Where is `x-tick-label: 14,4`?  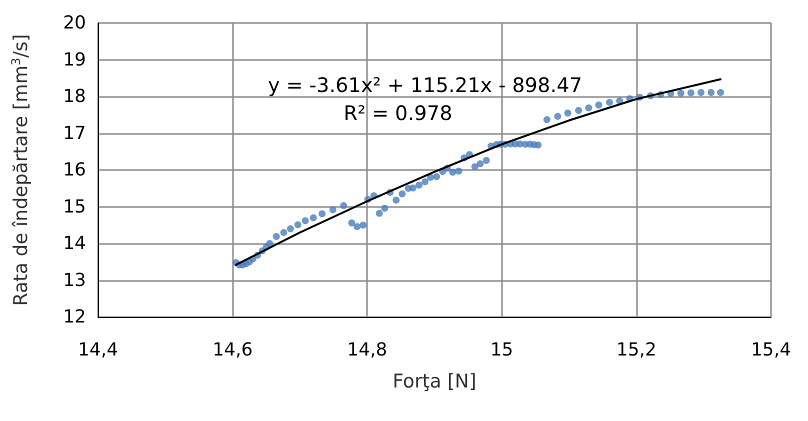 x-tick-label: 14,4 is located at coordinates (98, 350).